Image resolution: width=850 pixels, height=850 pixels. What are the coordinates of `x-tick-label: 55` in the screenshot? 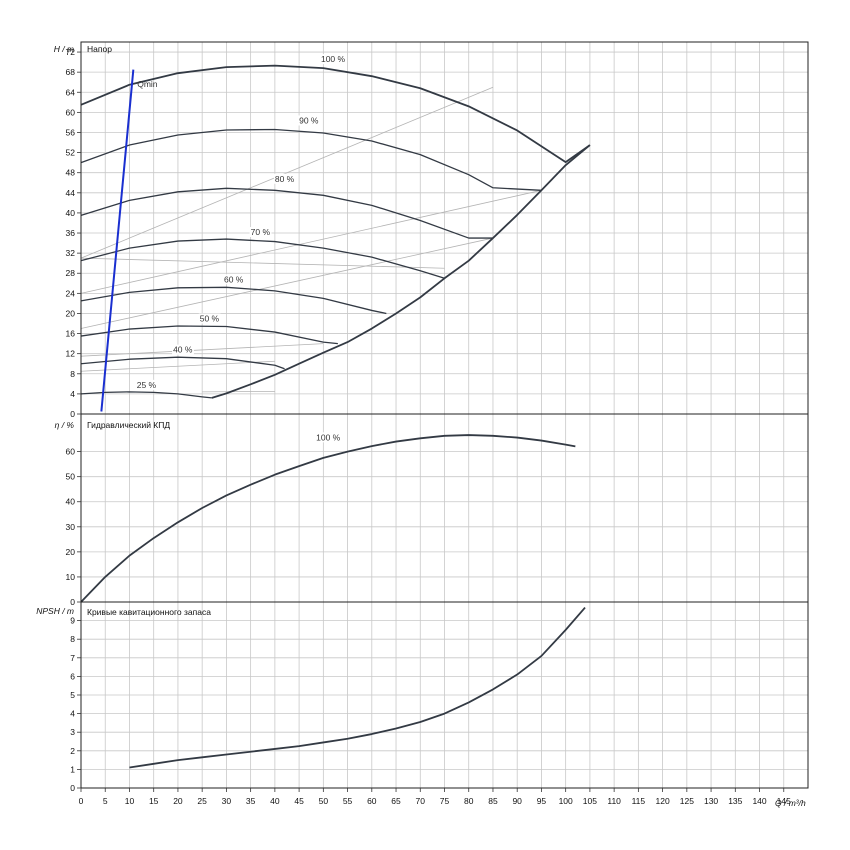 It's located at (348, 801).